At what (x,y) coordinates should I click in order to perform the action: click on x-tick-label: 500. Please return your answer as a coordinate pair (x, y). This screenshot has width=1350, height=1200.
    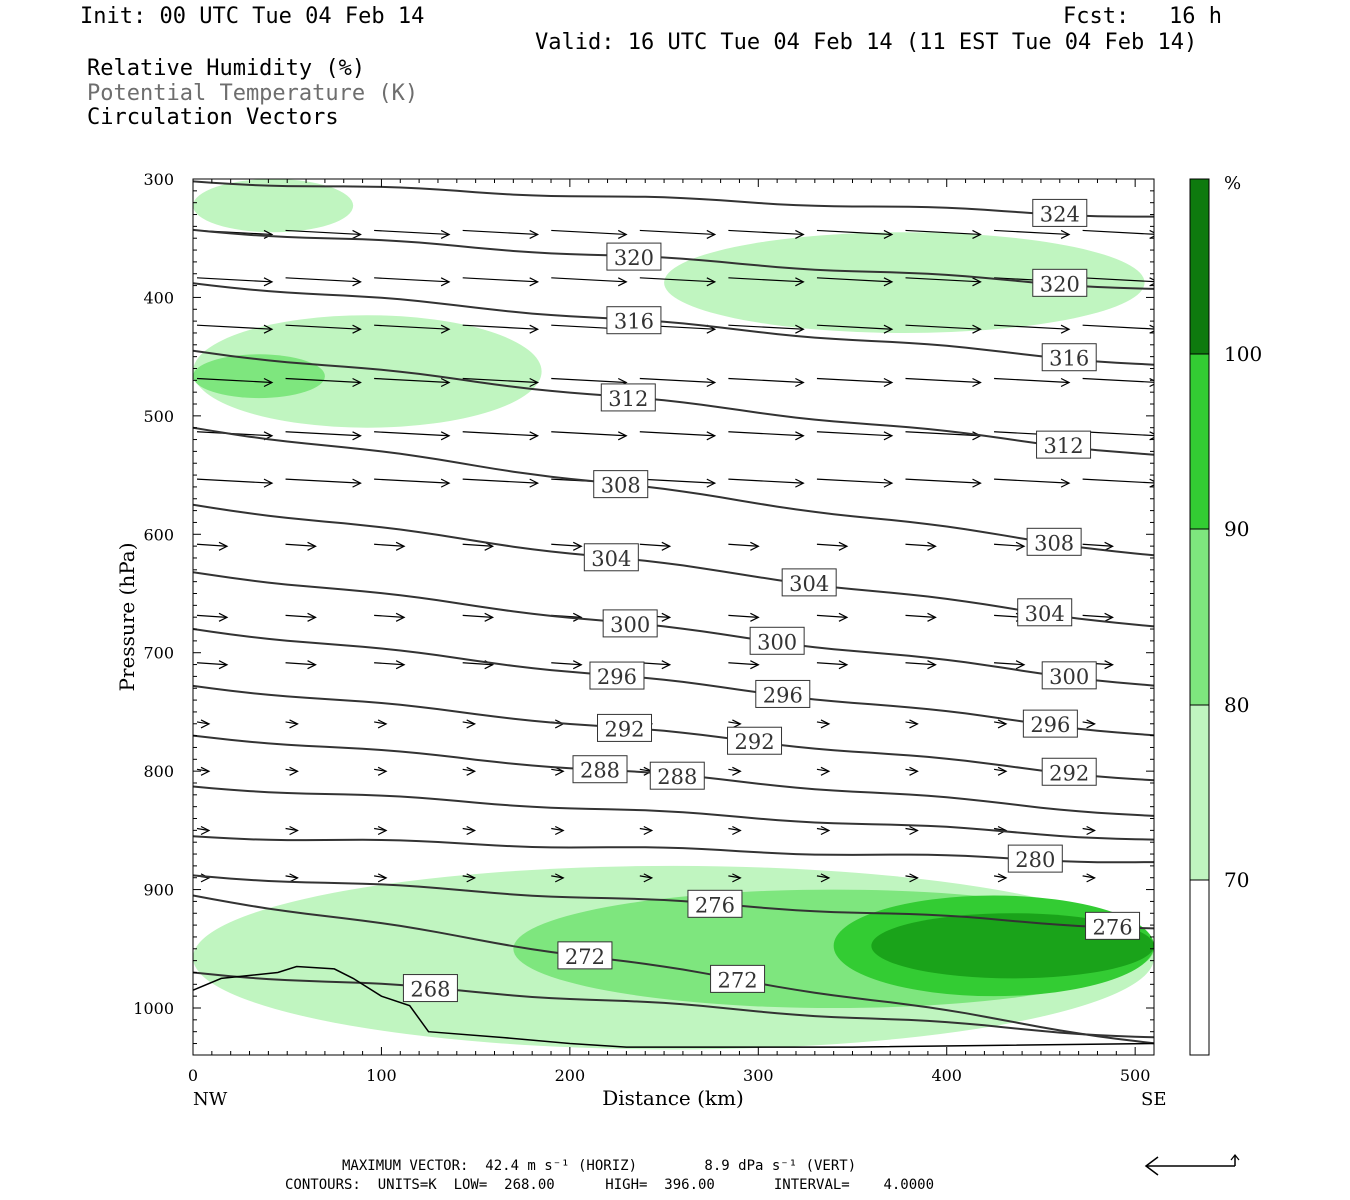
    Looking at the image, I should click on (1135, 1075).